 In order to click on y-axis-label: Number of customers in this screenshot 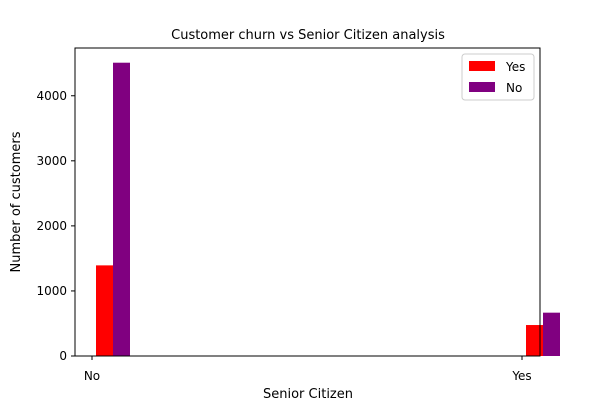, I will do `click(16, 201)`.